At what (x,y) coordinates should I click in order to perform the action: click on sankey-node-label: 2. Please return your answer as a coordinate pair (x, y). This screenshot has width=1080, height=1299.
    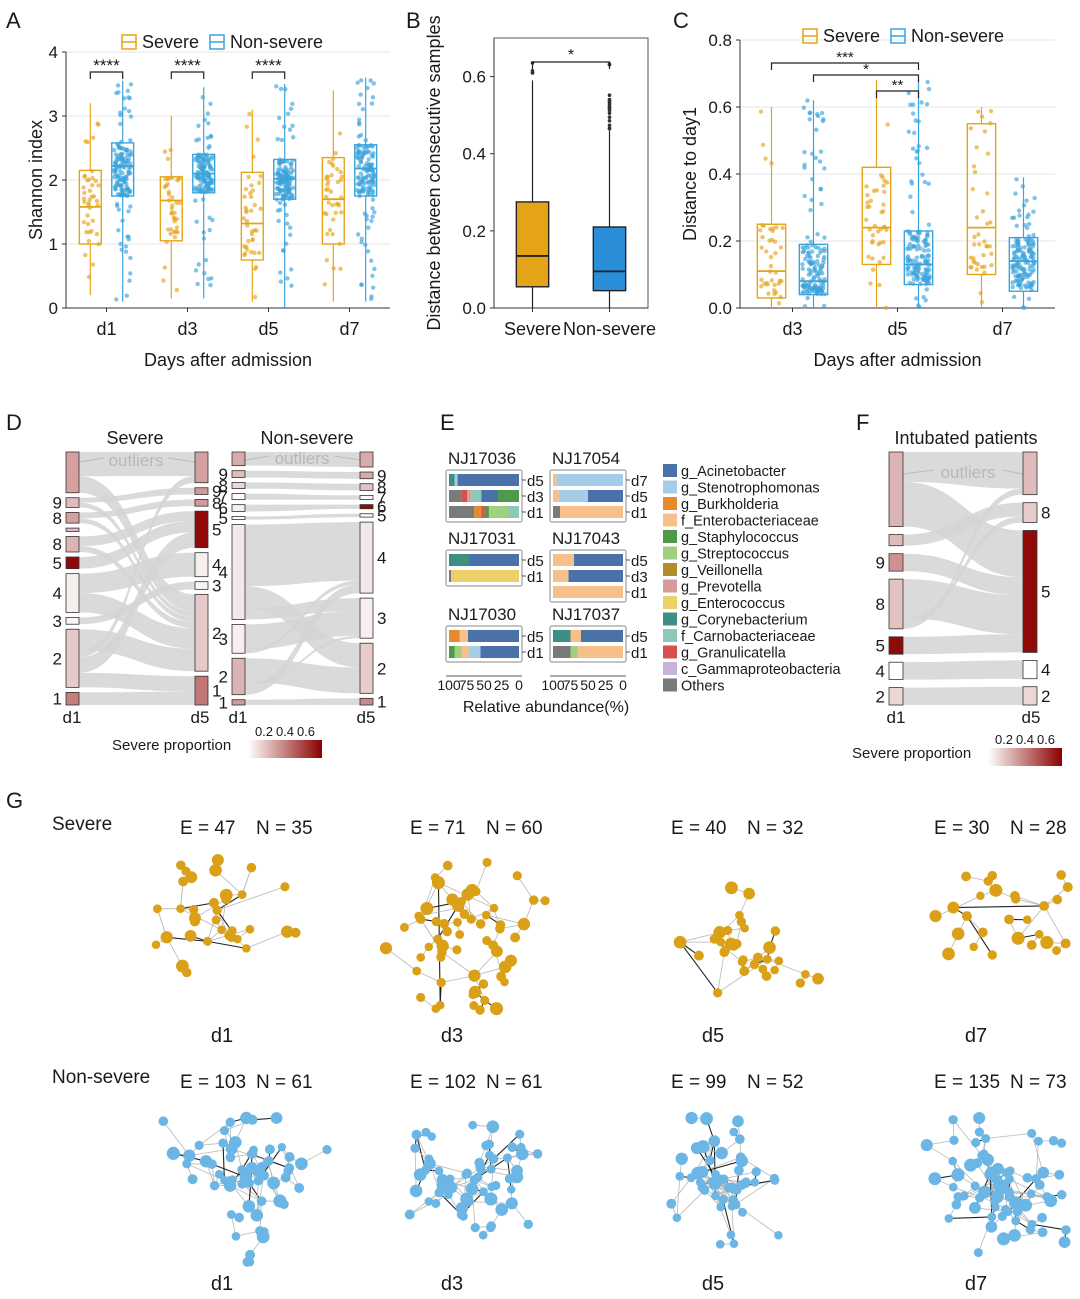
    Looking at the image, I should click on (381, 668).